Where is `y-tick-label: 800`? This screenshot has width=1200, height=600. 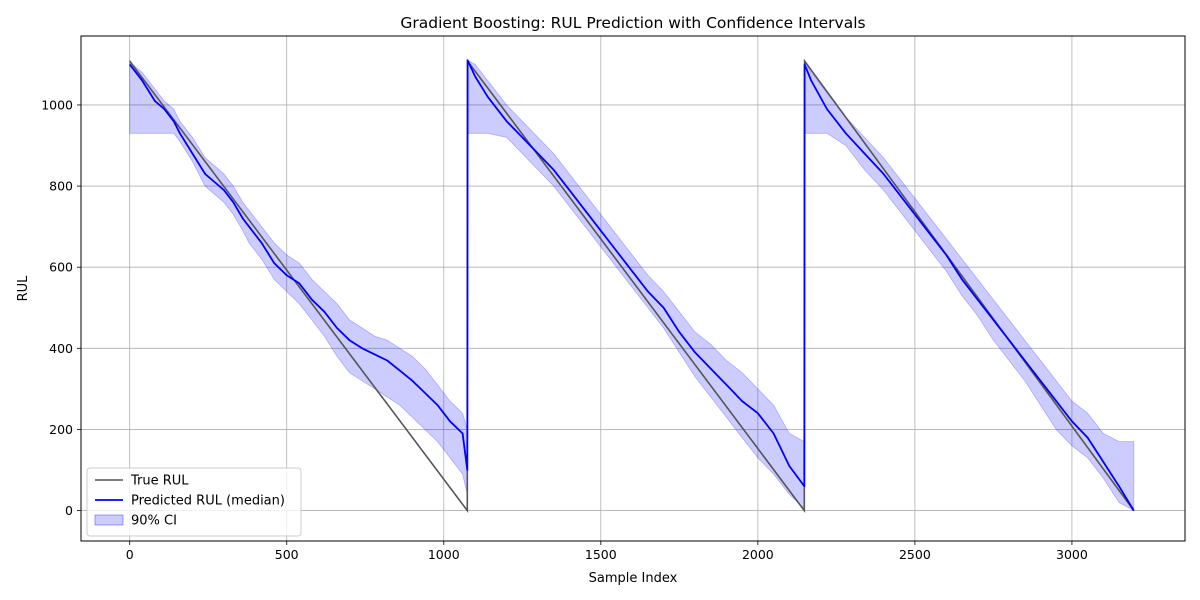
y-tick-label: 800 is located at coordinates (61, 186).